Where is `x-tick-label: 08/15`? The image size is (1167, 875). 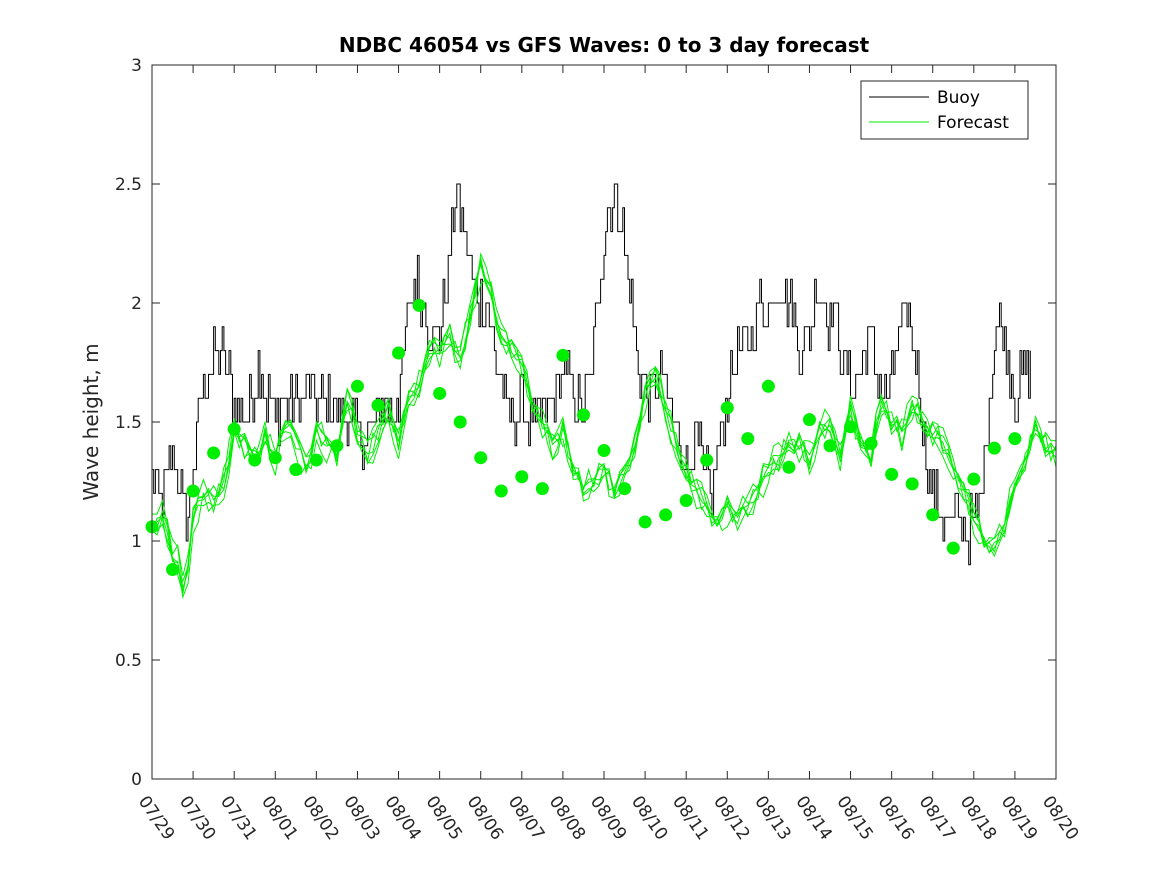 x-tick-label: 08/15 is located at coordinates (854, 818).